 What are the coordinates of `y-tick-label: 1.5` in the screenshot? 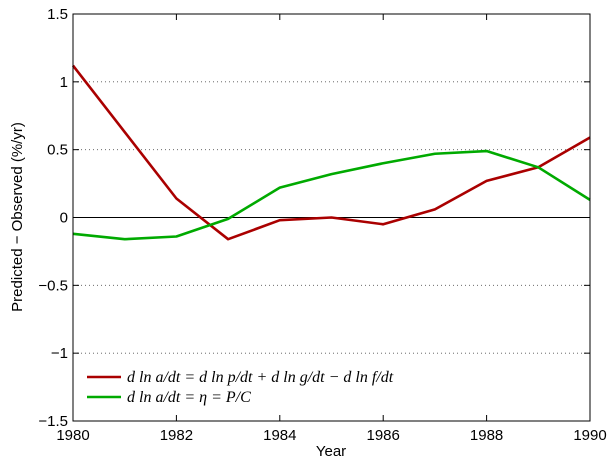 It's located at (57, 14).